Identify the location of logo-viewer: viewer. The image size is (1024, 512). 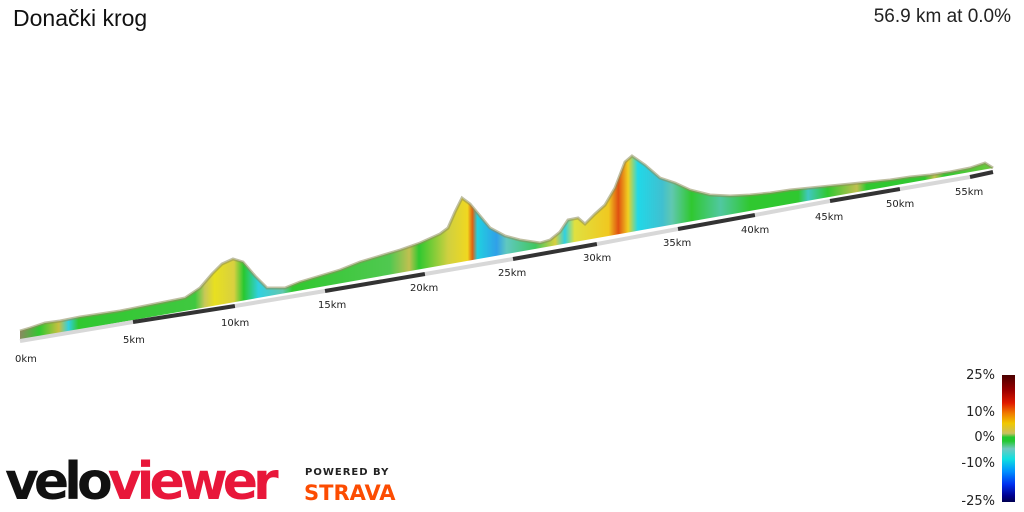
(193, 482).